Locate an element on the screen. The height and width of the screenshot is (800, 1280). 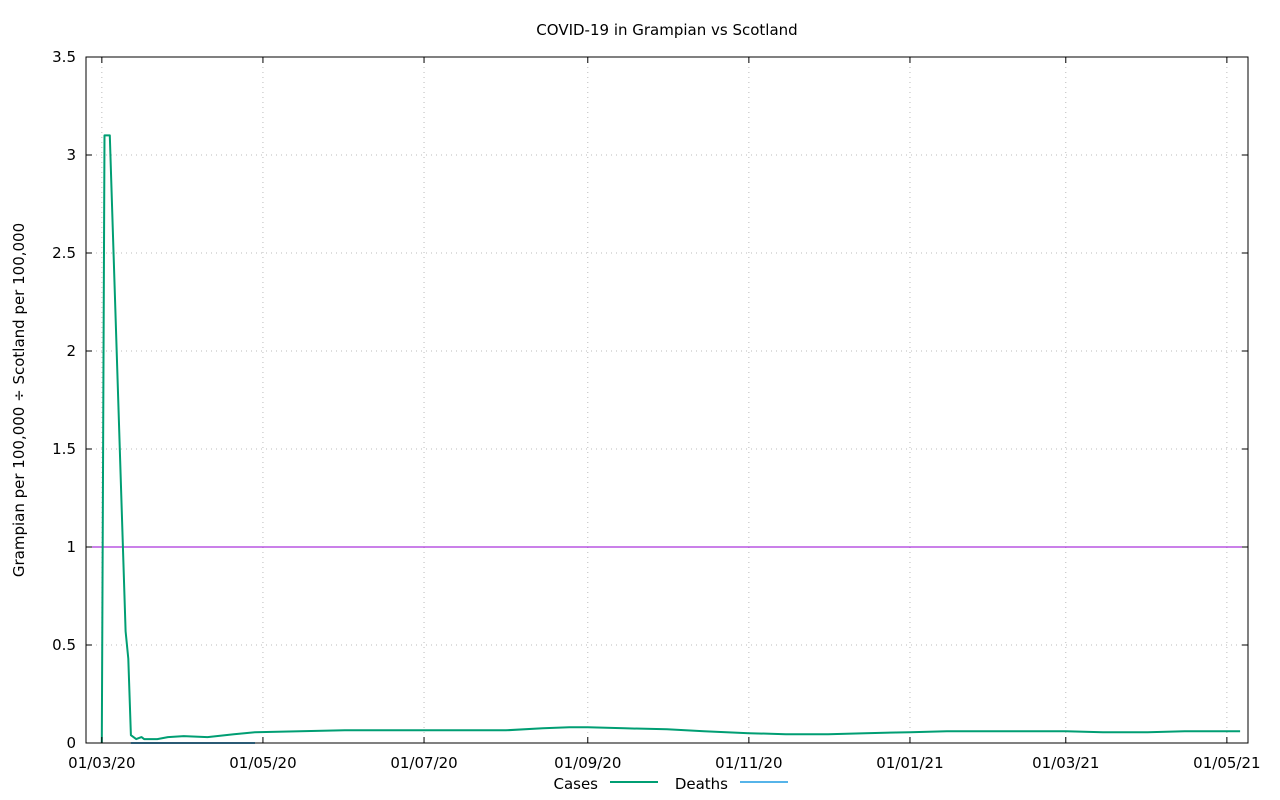
y-tick-label: 2 is located at coordinates (71, 351).